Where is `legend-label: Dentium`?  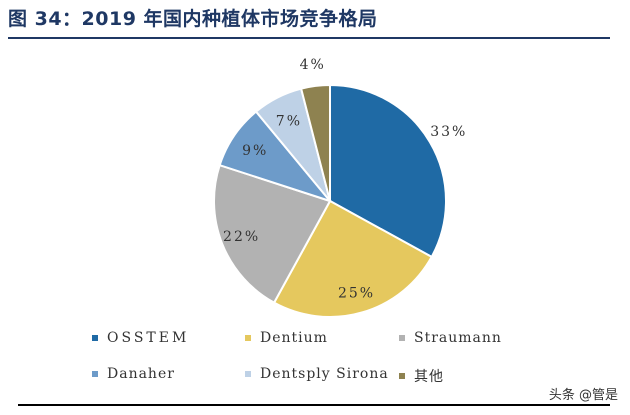
legend-label: Dentium is located at coordinates (294, 338).